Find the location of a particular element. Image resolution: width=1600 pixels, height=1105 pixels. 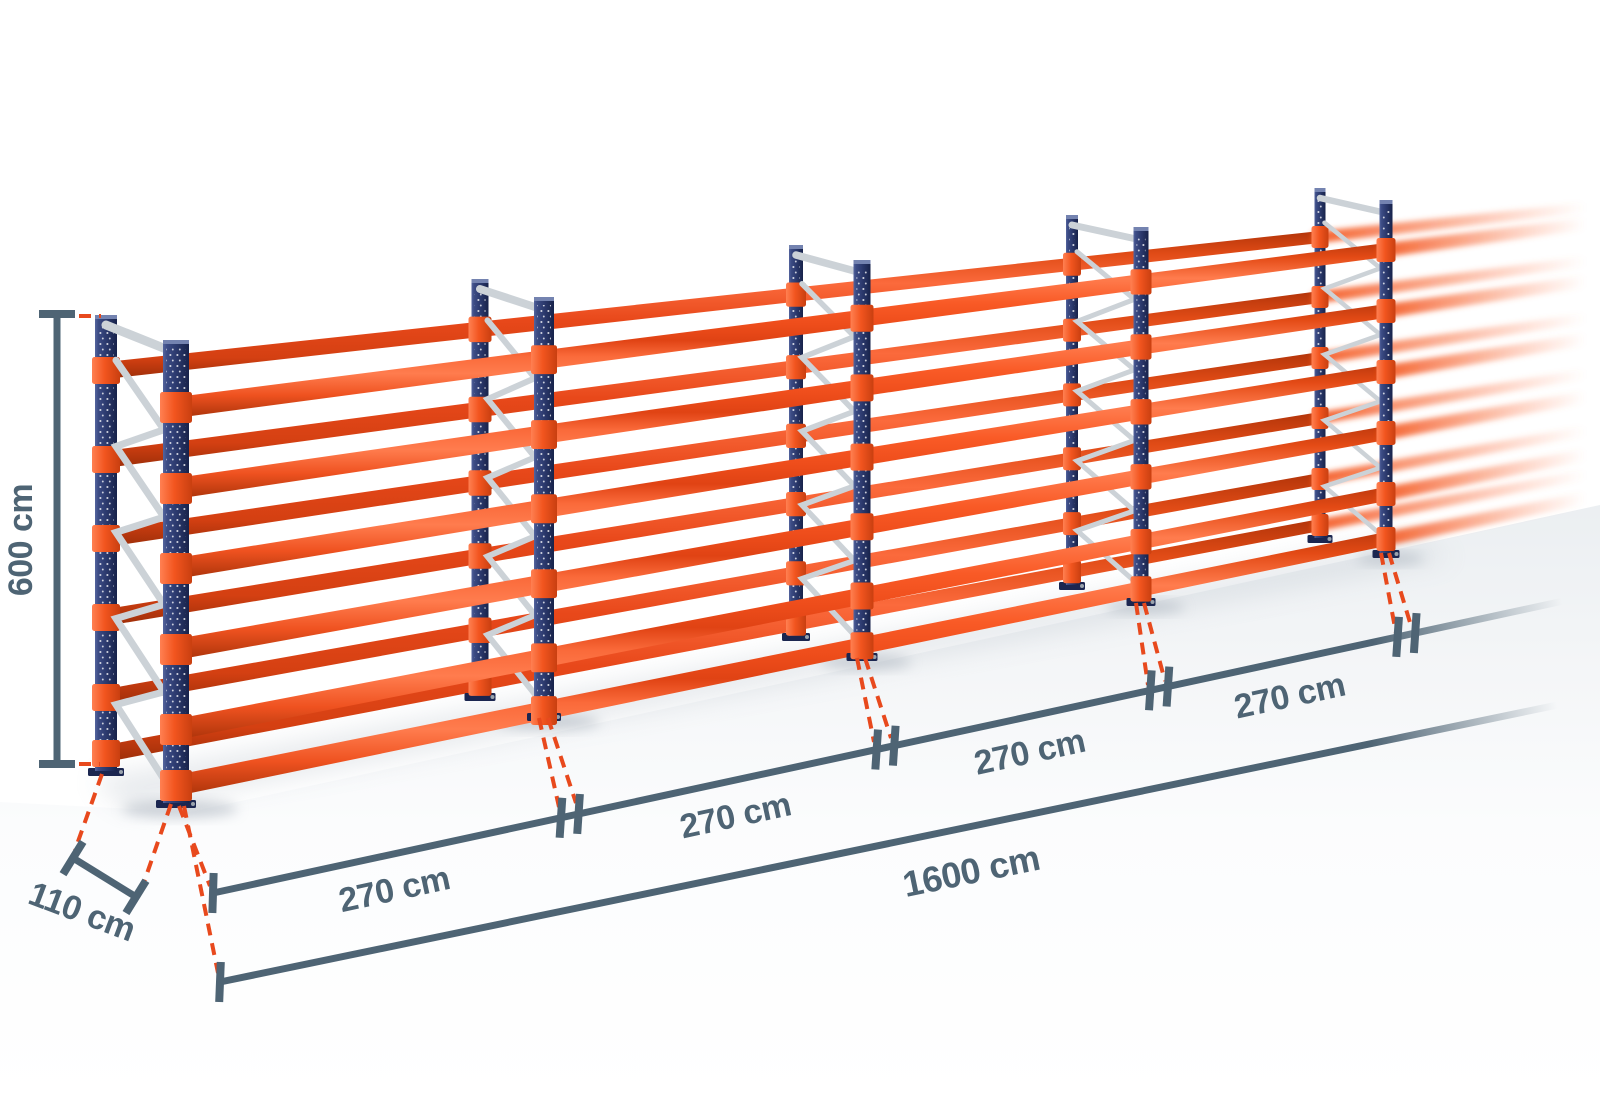

frame-2-front-beam-connectors is located at coordinates (544, 535).